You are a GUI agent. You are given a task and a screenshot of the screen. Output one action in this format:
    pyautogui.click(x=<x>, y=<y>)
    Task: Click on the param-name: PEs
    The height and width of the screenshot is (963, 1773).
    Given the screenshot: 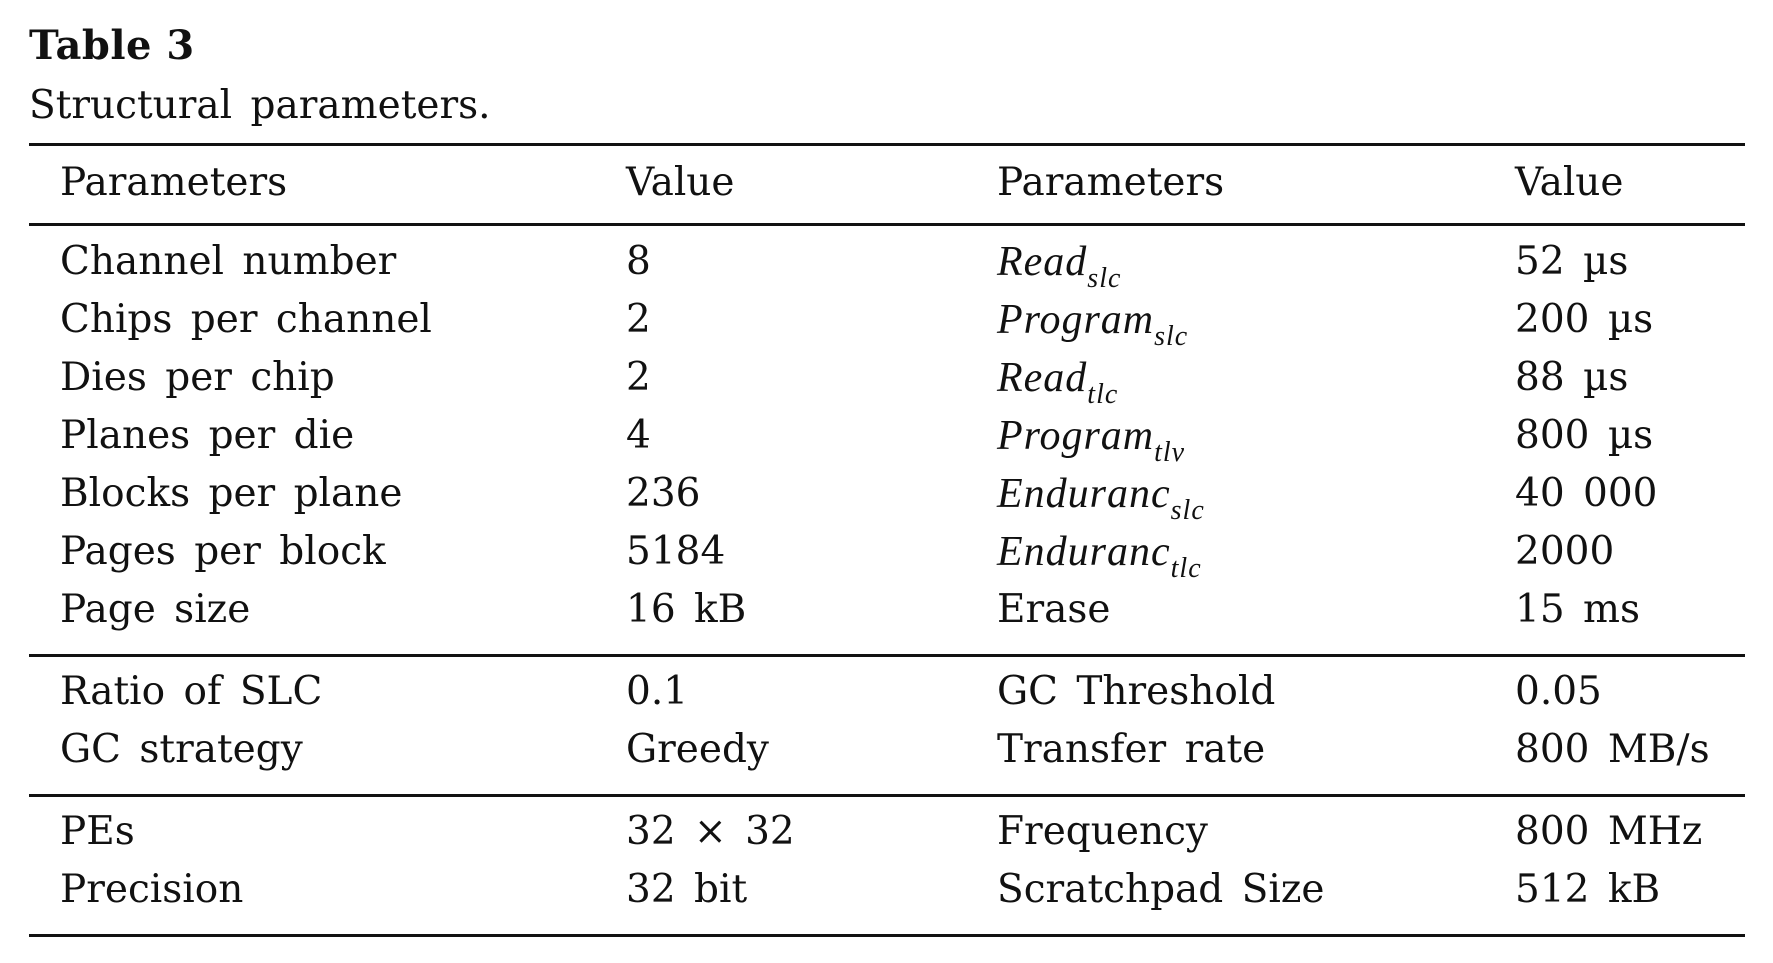 What is the action you would take?
    pyautogui.click(x=97, y=831)
    